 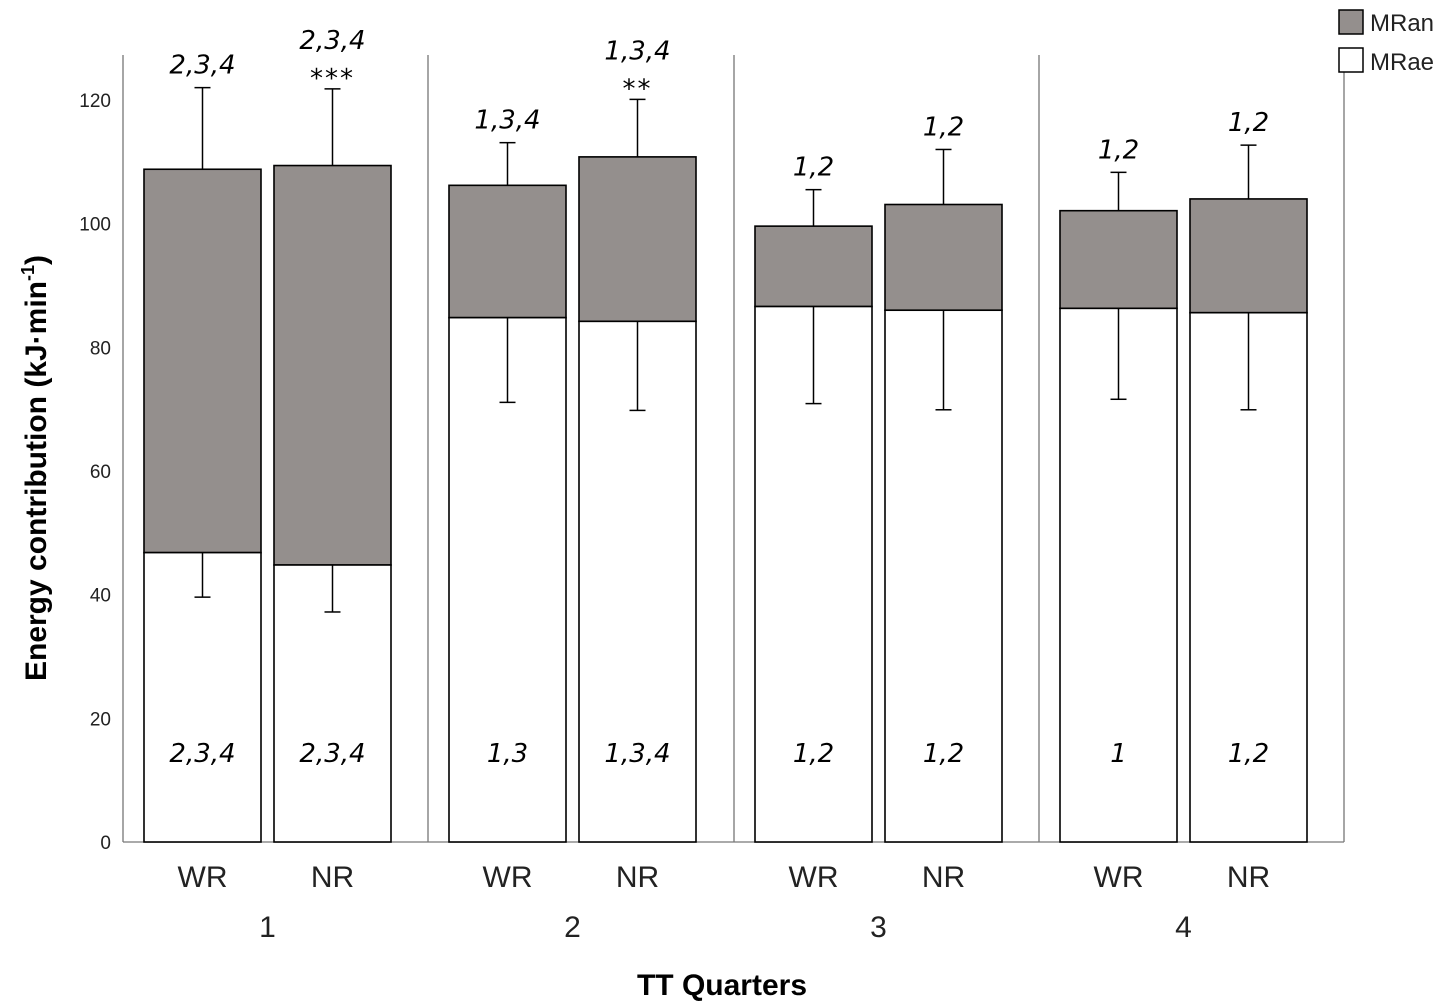 I want to click on y-tick-label: 100, so click(x=95, y=225).